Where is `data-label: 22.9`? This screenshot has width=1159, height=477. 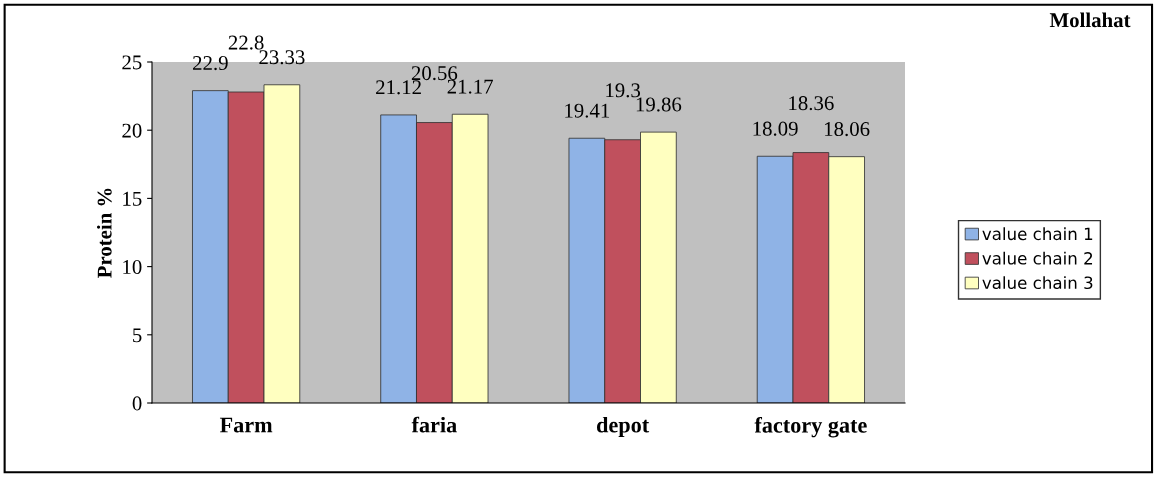 data-label: 22.9 is located at coordinates (210, 63).